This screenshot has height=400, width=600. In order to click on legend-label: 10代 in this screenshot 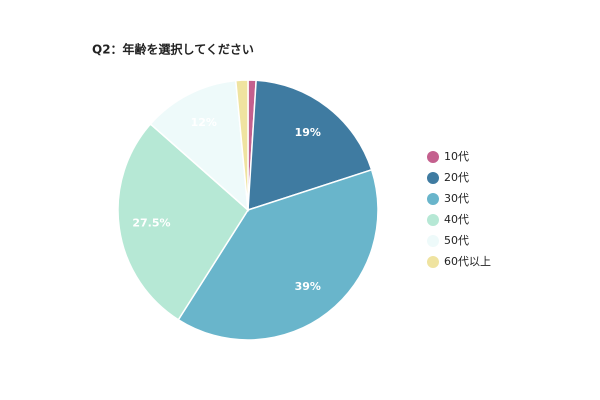, I will do `click(456, 156)`.